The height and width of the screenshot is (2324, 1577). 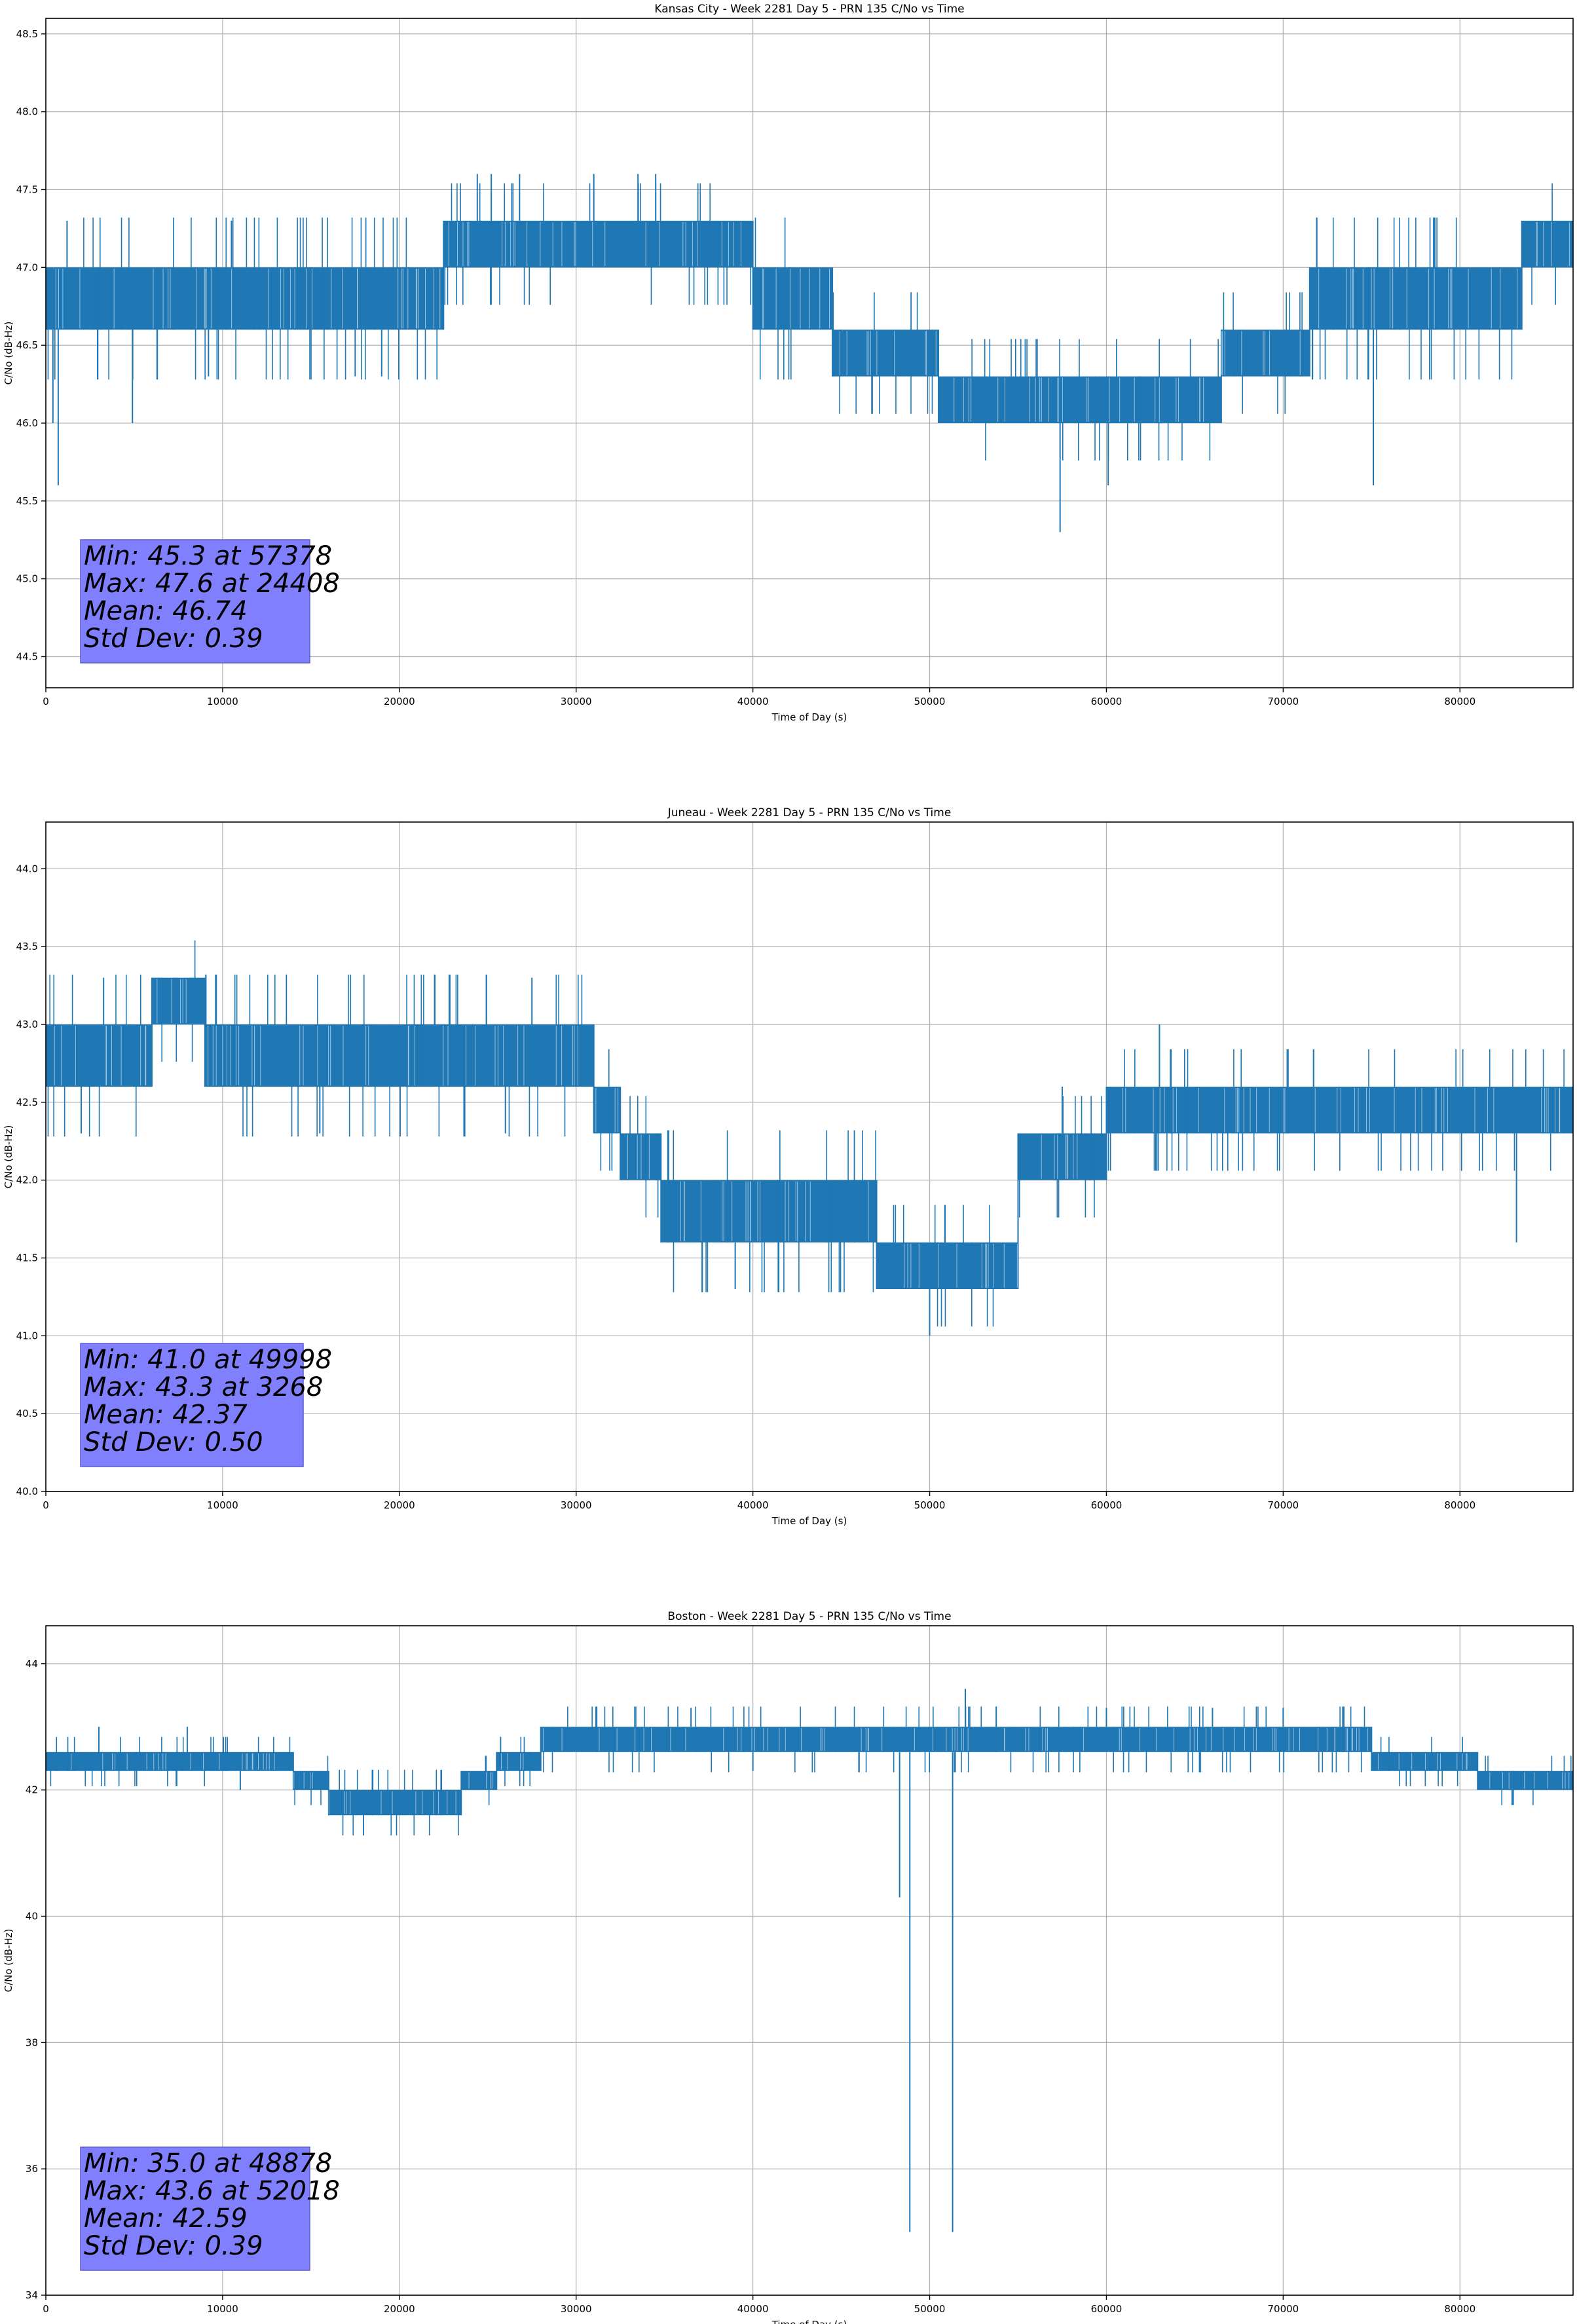 What do you see at coordinates (27, 112) in the screenshot?
I see `y-tick-label: 48.0` at bounding box center [27, 112].